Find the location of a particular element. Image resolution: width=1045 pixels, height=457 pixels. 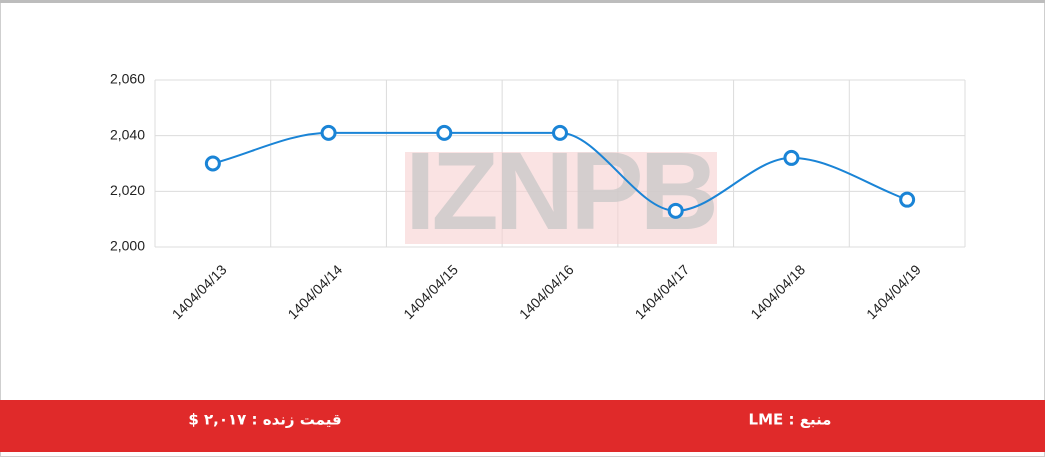

y-tick-label: 2,000 is located at coordinates (127, 246).